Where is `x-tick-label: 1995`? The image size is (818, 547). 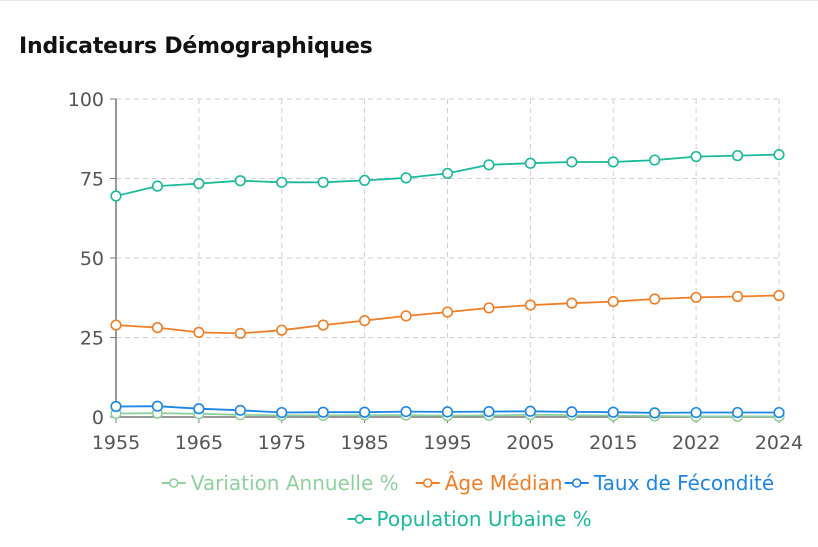
x-tick-label: 1995 is located at coordinates (447, 443).